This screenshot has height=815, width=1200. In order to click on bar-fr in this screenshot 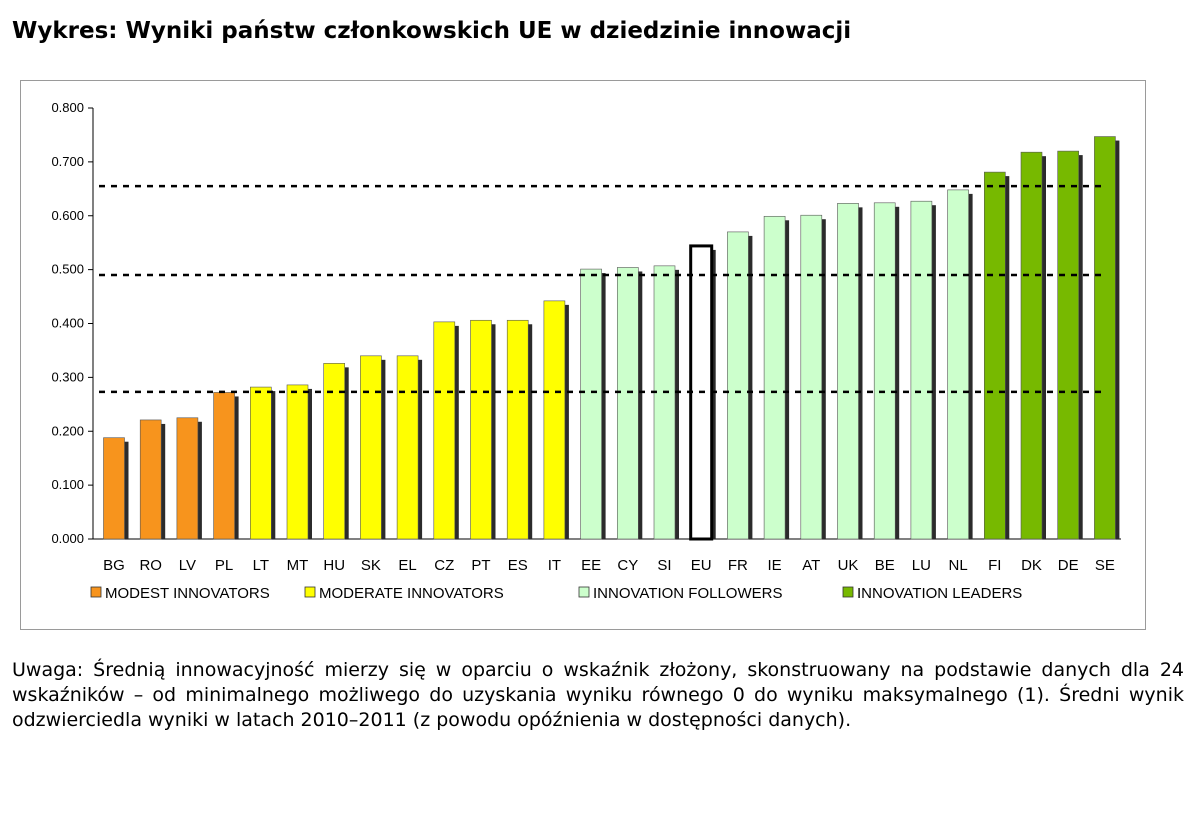, I will do `click(738, 385)`.